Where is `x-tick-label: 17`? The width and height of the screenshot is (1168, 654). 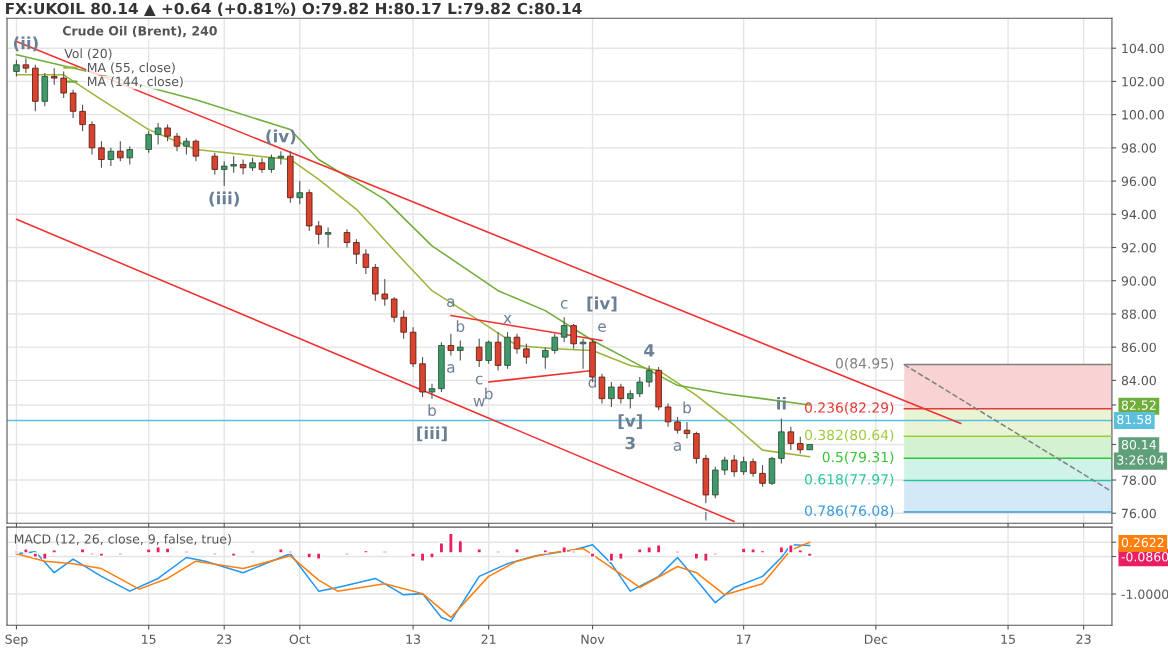 x-tick-label: 17 is located at coordinates (744, 639).